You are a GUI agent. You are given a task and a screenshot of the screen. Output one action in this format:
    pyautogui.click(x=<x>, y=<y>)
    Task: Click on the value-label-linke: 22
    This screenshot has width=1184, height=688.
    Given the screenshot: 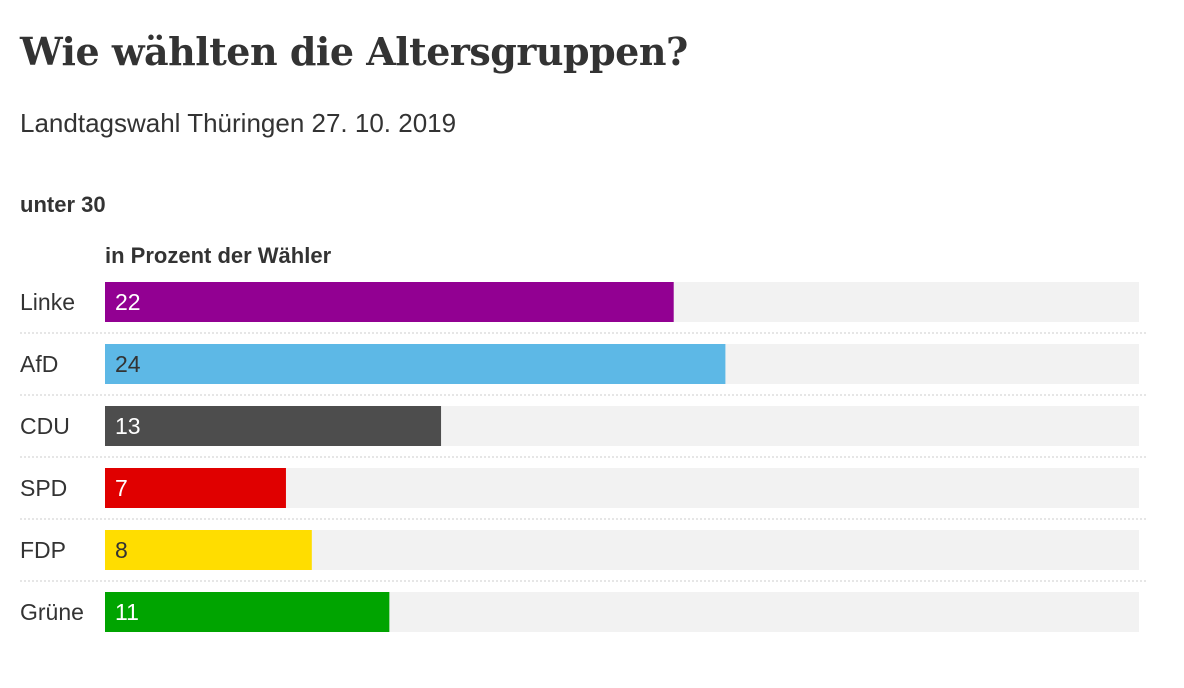 What is the action you would take?
    pyautogui.click(x=128, y=302)
    